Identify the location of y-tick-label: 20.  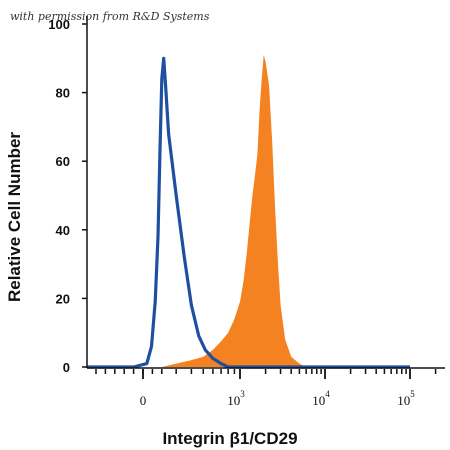
(63, 298).